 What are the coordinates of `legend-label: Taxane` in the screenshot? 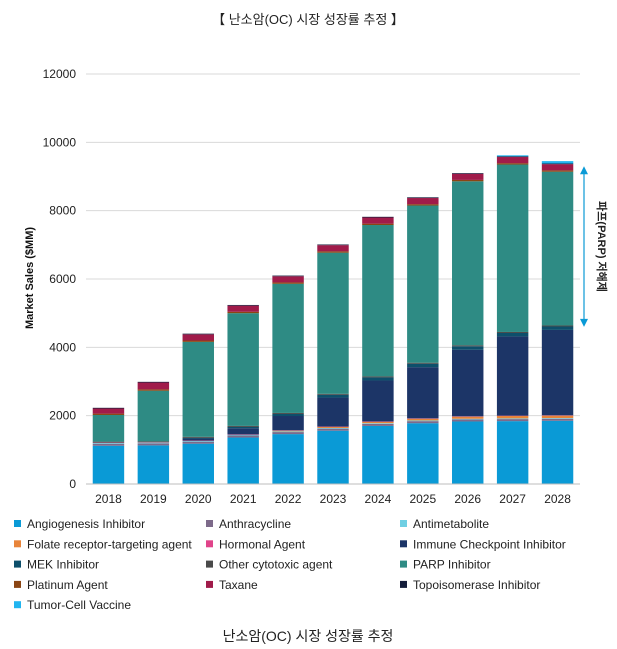 It's located at (238, 585).